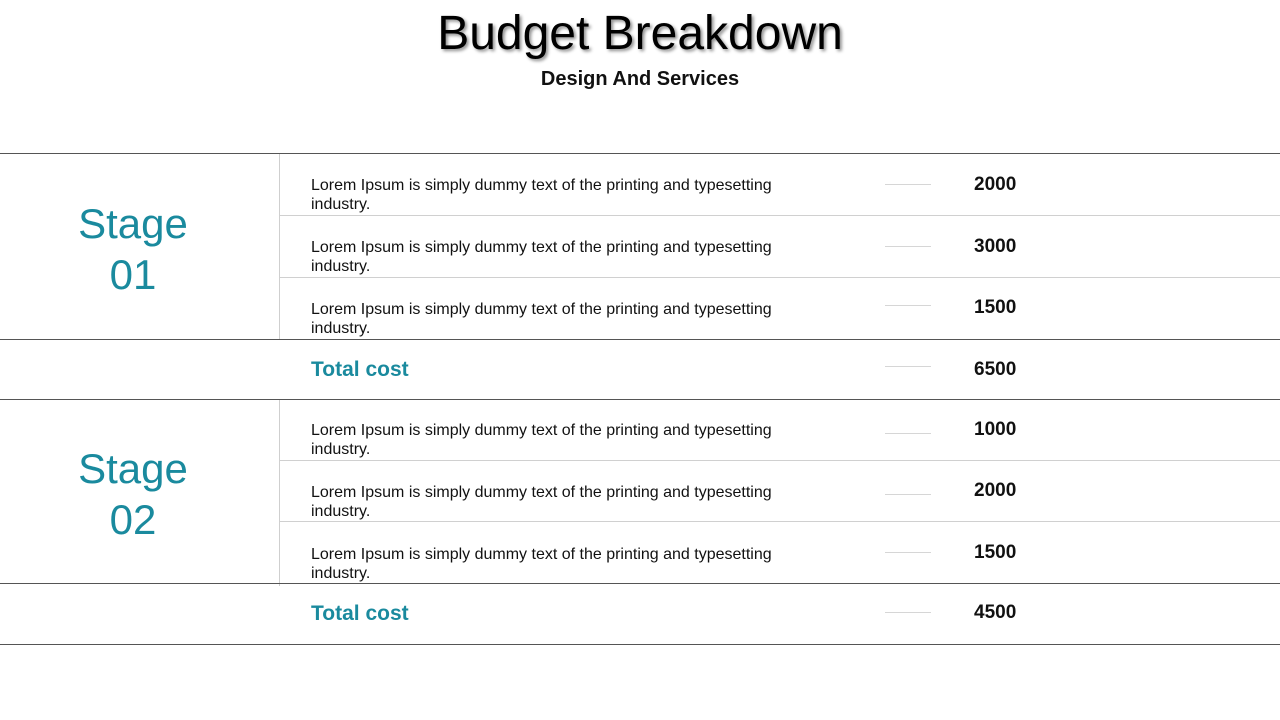  What do you see at coordinates (995, 246) in the screenshot?
I see `item-amount: 3000` at bounding box center [995, 246].